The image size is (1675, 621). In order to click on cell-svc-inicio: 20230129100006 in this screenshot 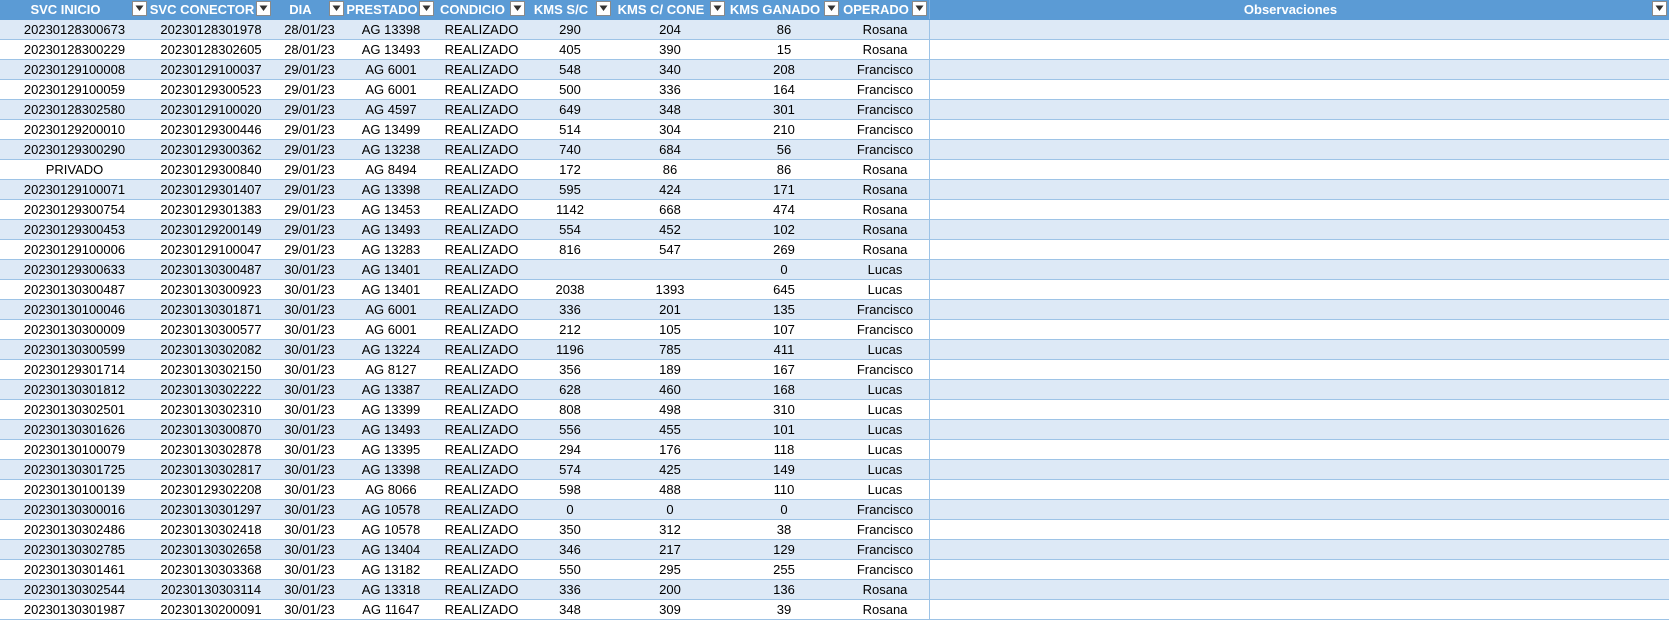, I will do `click(74, 249)`.